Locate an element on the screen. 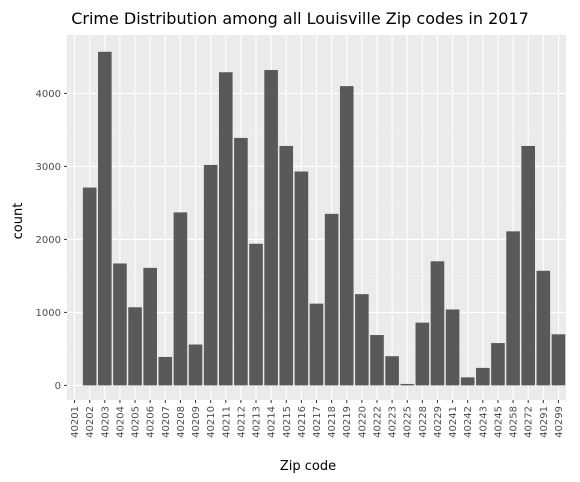 The height and width of the screenshot is (482, 580). x-tick-label: 40219 is located at coordinates (347, 422).